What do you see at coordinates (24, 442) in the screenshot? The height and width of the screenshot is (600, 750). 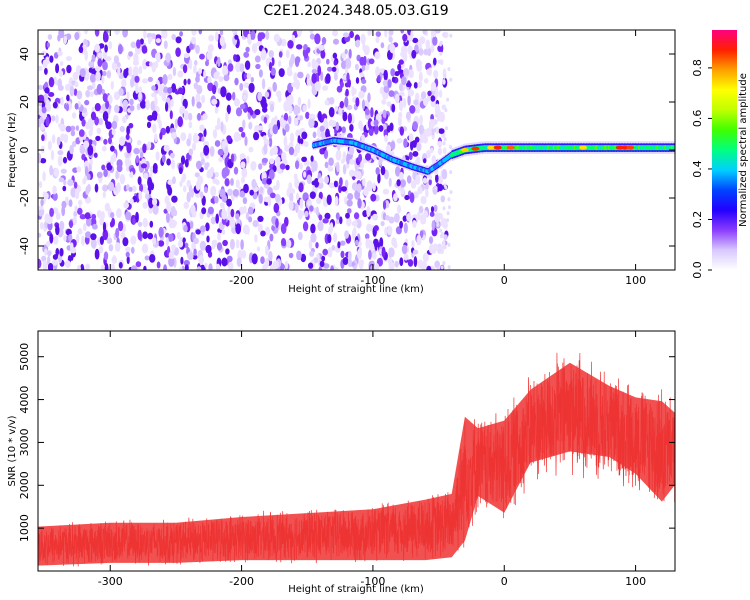 I see `snr-y-tick-label: 3000` at bounding box center [24, 442].